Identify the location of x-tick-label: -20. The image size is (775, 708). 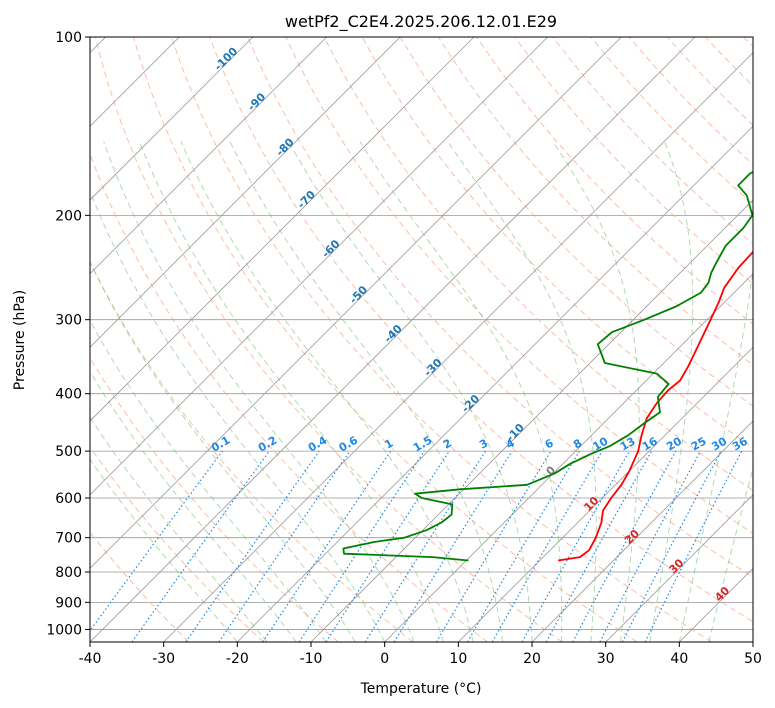
(237, 659).